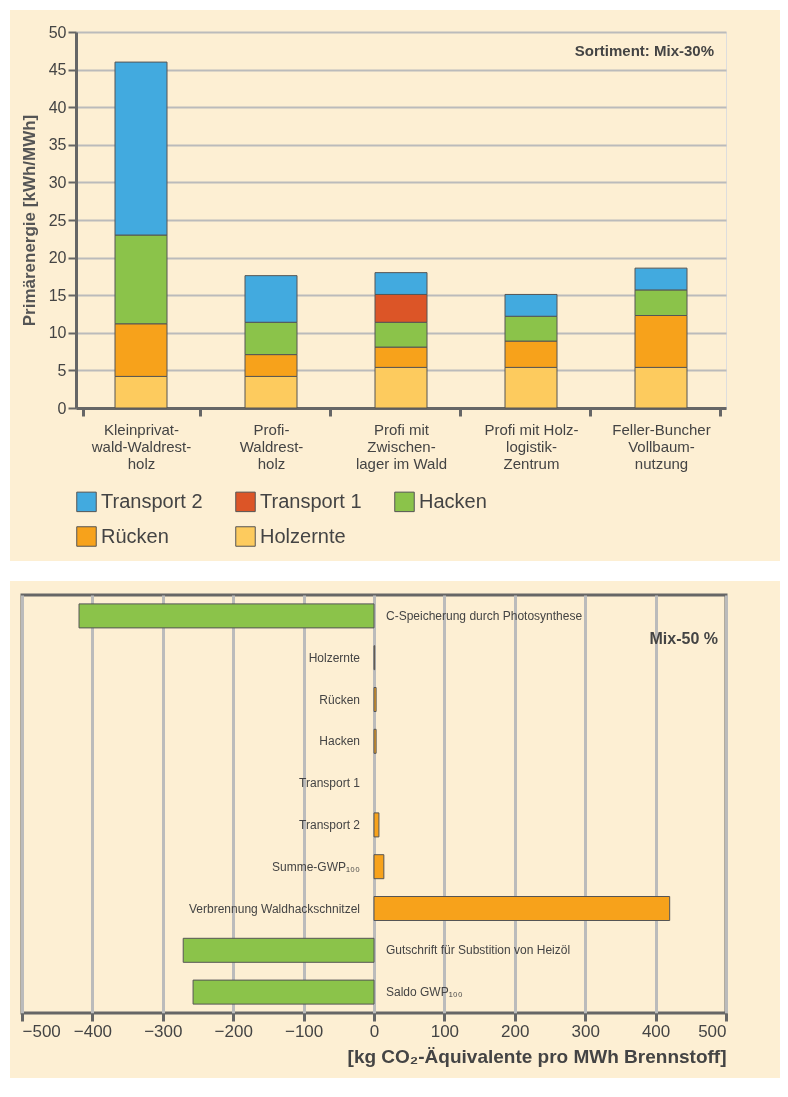 This screenshot has height=1097, width=788. Describe the element at coordinates (453, 500) in the screenshot. I see `legend-label: Hacken` at that location.